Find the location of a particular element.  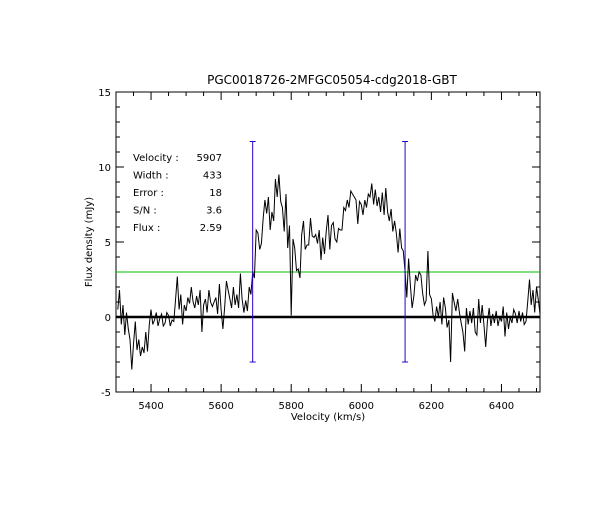

x-axis-label: Velocity (km/s) is located at coordinates (328, 417).